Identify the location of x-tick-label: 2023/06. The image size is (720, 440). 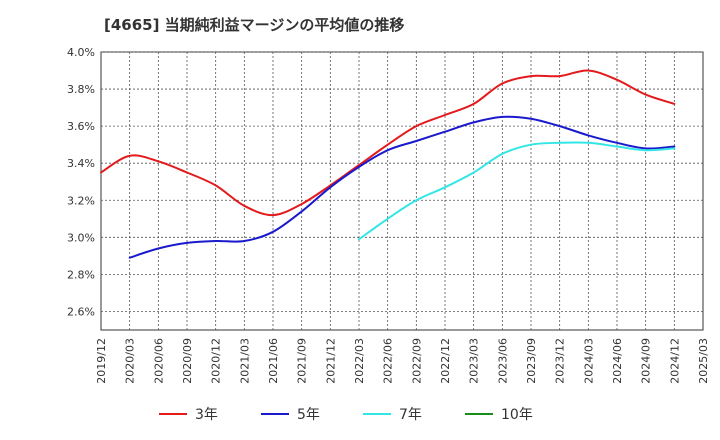
(502, 361).